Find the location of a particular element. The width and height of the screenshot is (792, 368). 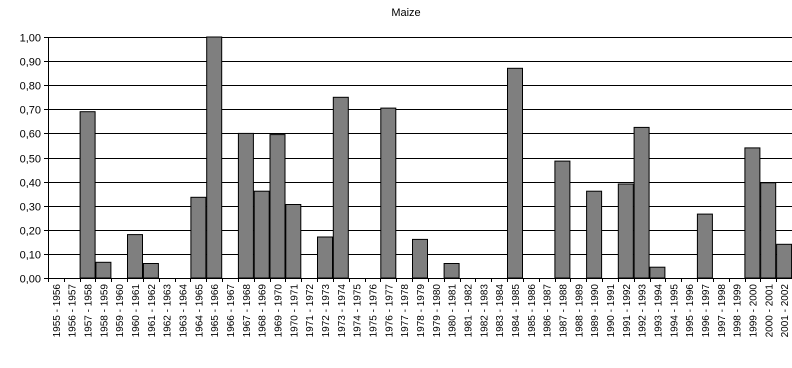

x-tick-label: 1968 - 1969 is located at coordinates (263, 311).